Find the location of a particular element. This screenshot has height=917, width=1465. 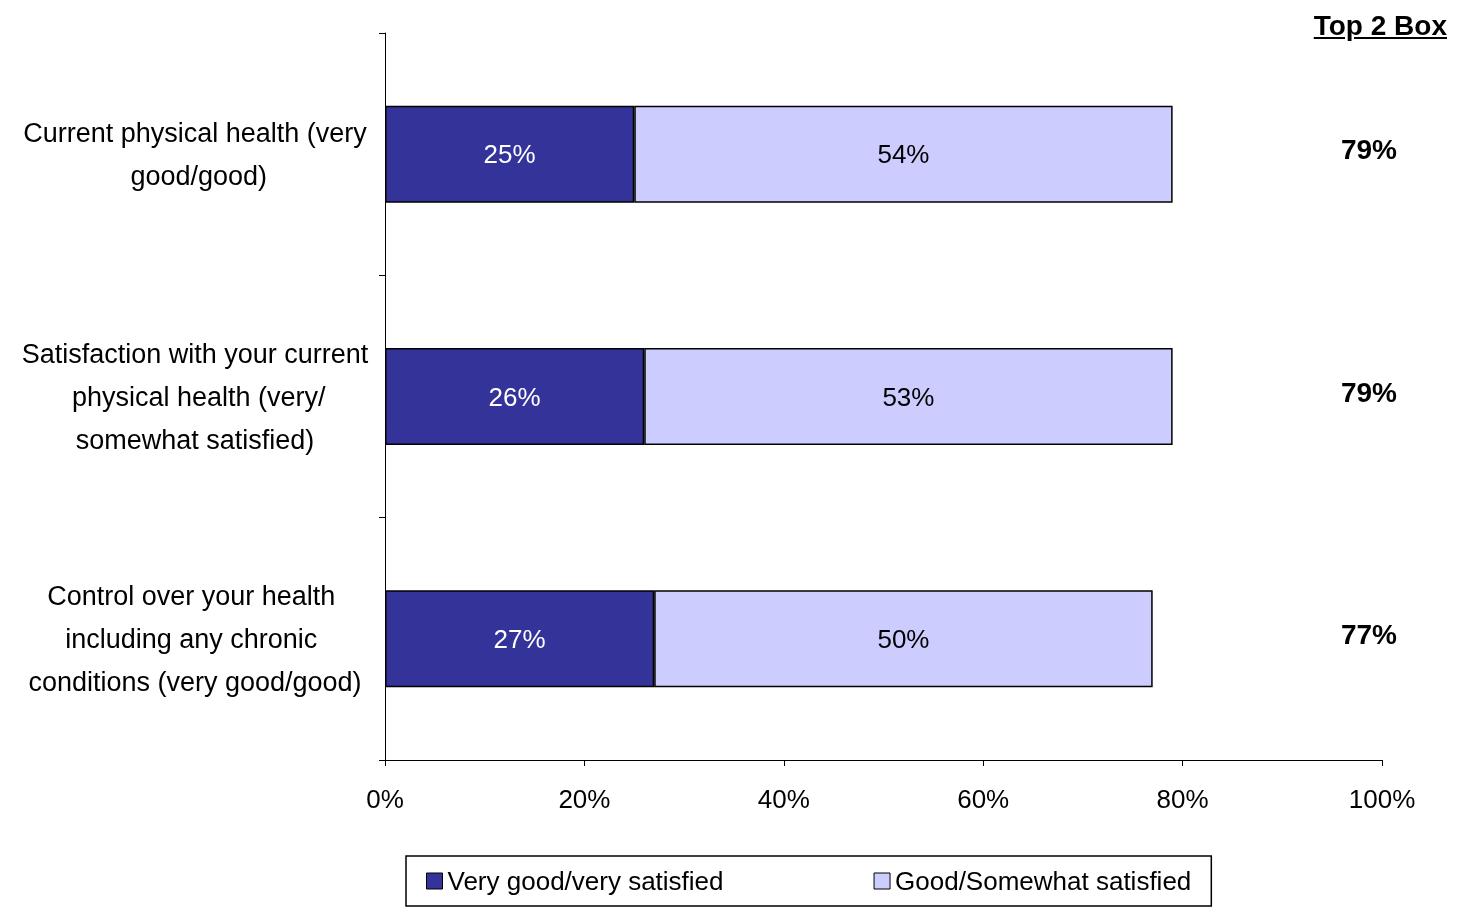

x-tick-label: 0% is located at coordinates (385, 799).